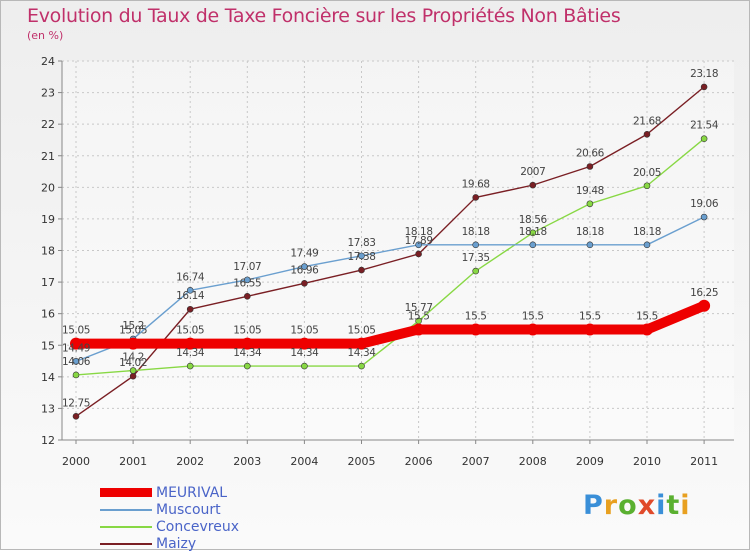  Describe the element at coordinates (476, 258) in the screenshot. I see `data-label-concevreux: 17.35` at that location.